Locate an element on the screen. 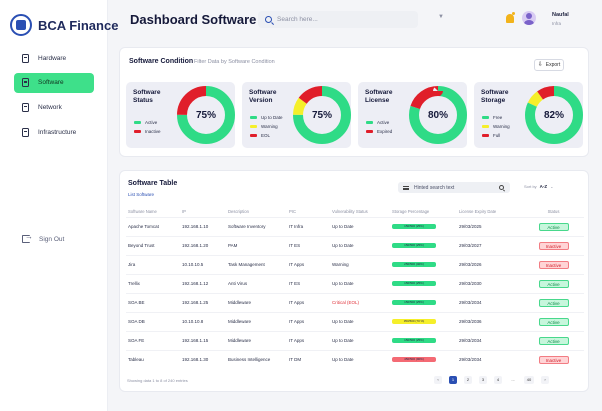 The image size is (602, 411). expiry-cell: 29/03/2027 is located at coordinates (489, 245).